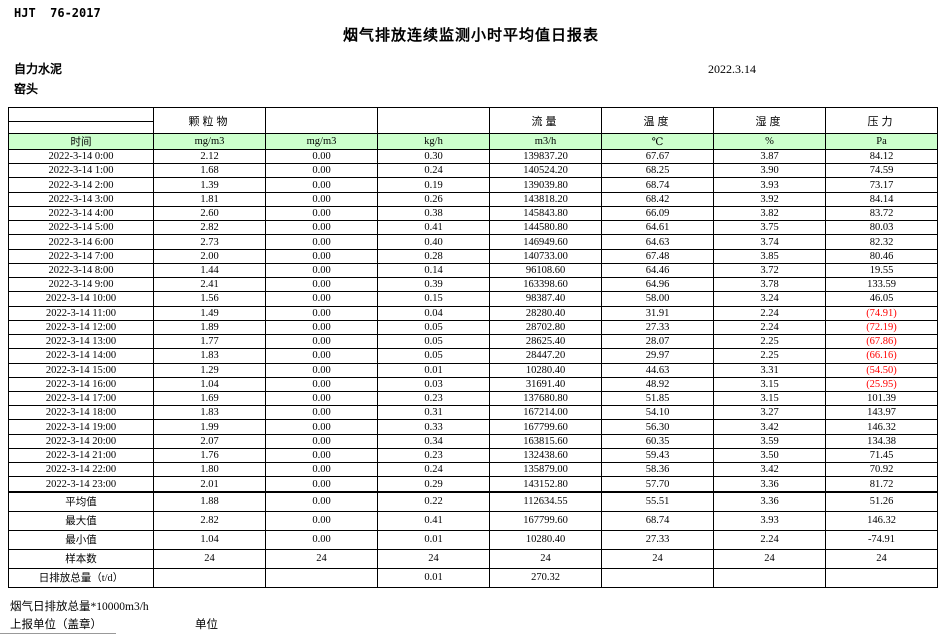 This screenshot has height=636, width=942. Describe the element at coordinates (881, 199) in the screenshot. I see `value-cell: 84.14` at that location.